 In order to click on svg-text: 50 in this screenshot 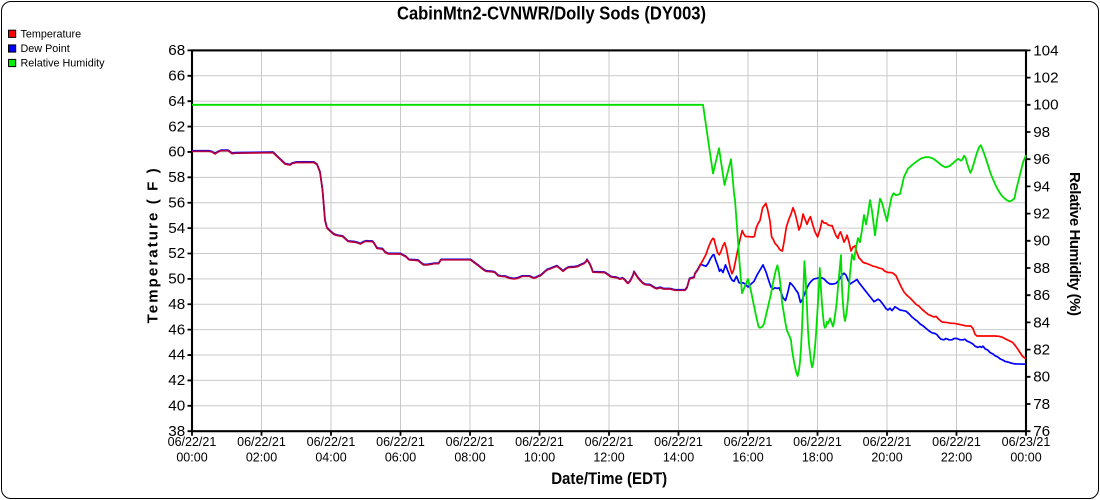, I will do `click(176, 279)`.